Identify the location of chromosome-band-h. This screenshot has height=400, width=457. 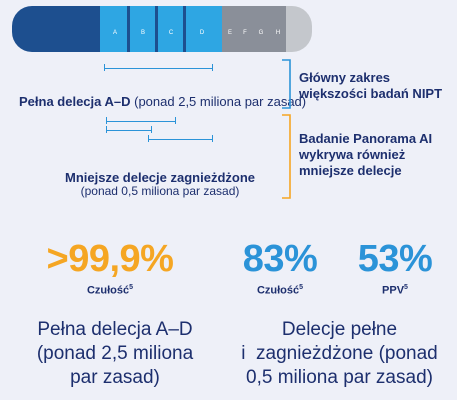
(278, 29).